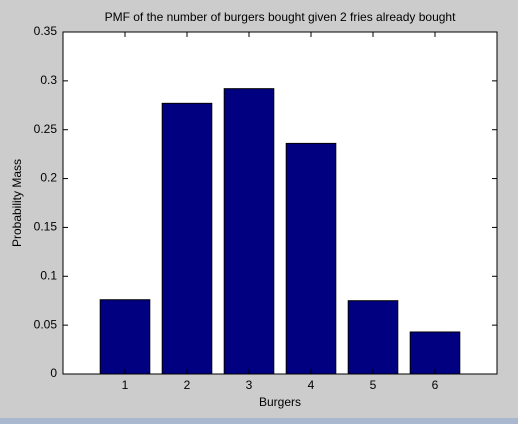 This screenshot has width=518, height=424. I want to click on y-tick-label: 0.15, so click(46, 227).